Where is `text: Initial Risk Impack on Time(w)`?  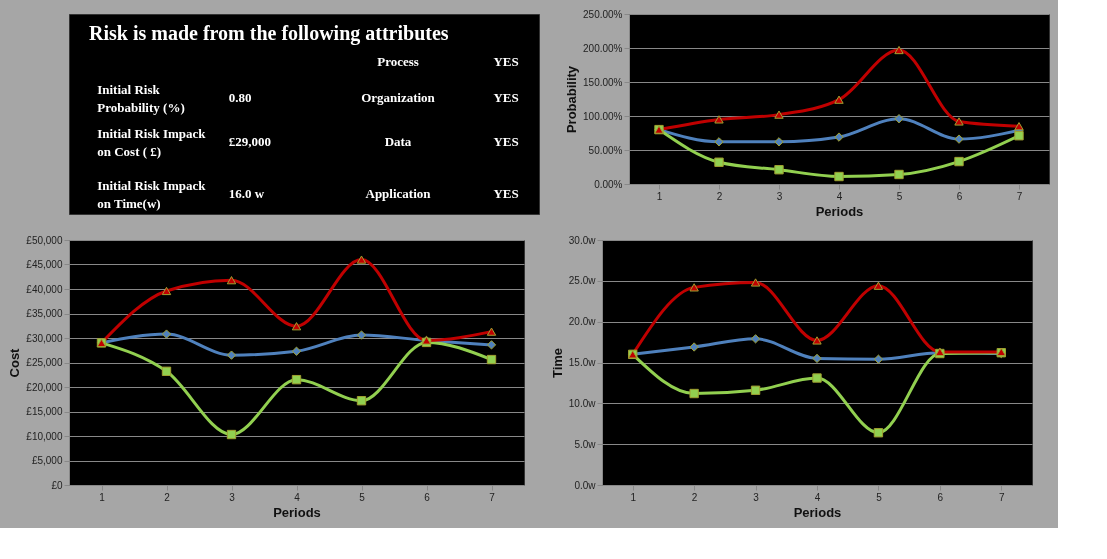 text: Initial Risk Impack on Time(w) is located at coordinates (152, 194).